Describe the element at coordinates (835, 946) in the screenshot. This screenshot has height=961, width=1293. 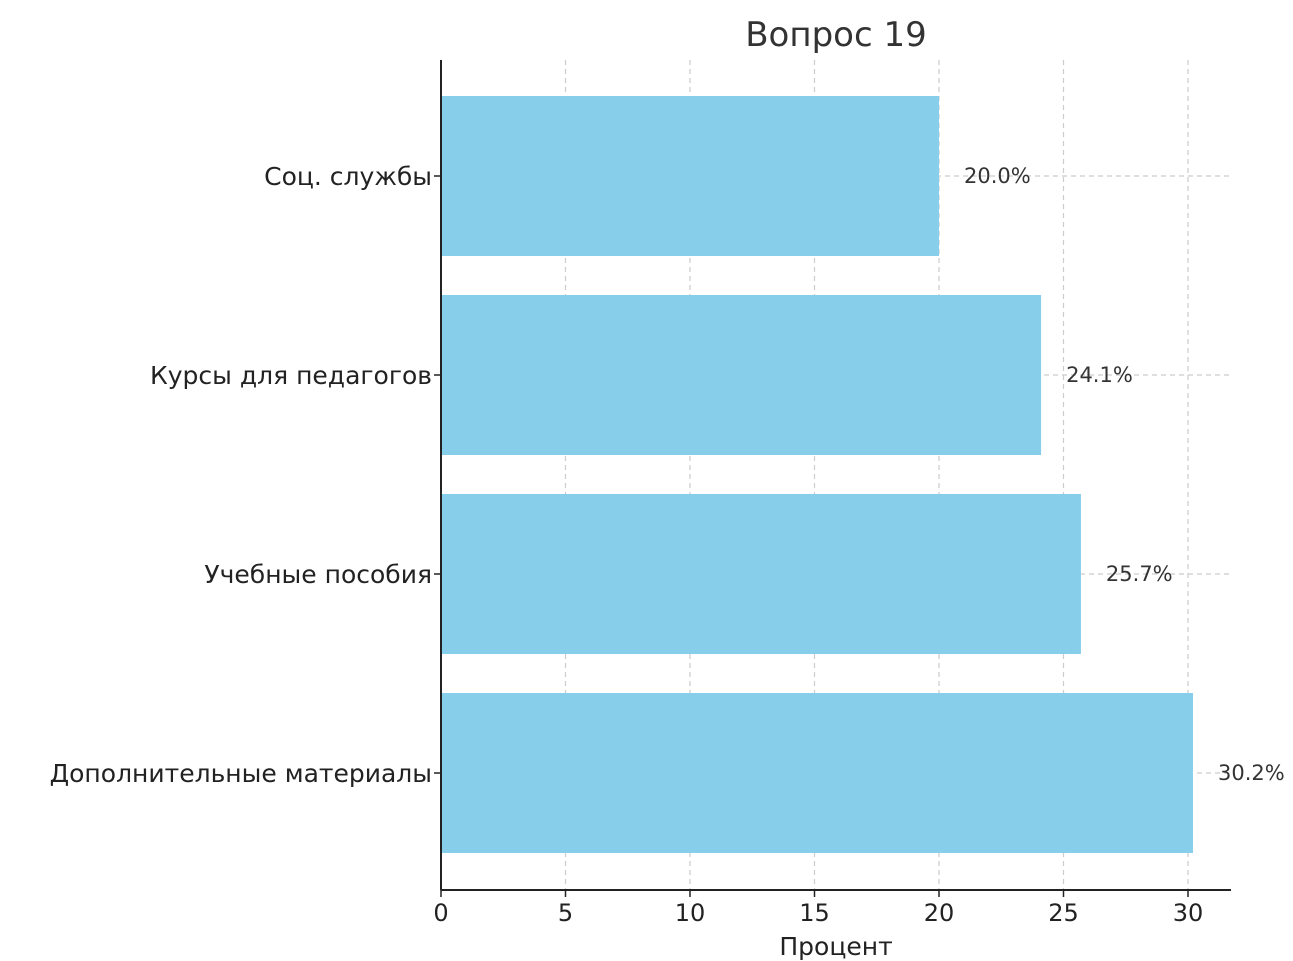
I see `x-axis-title: Процент` at that location.